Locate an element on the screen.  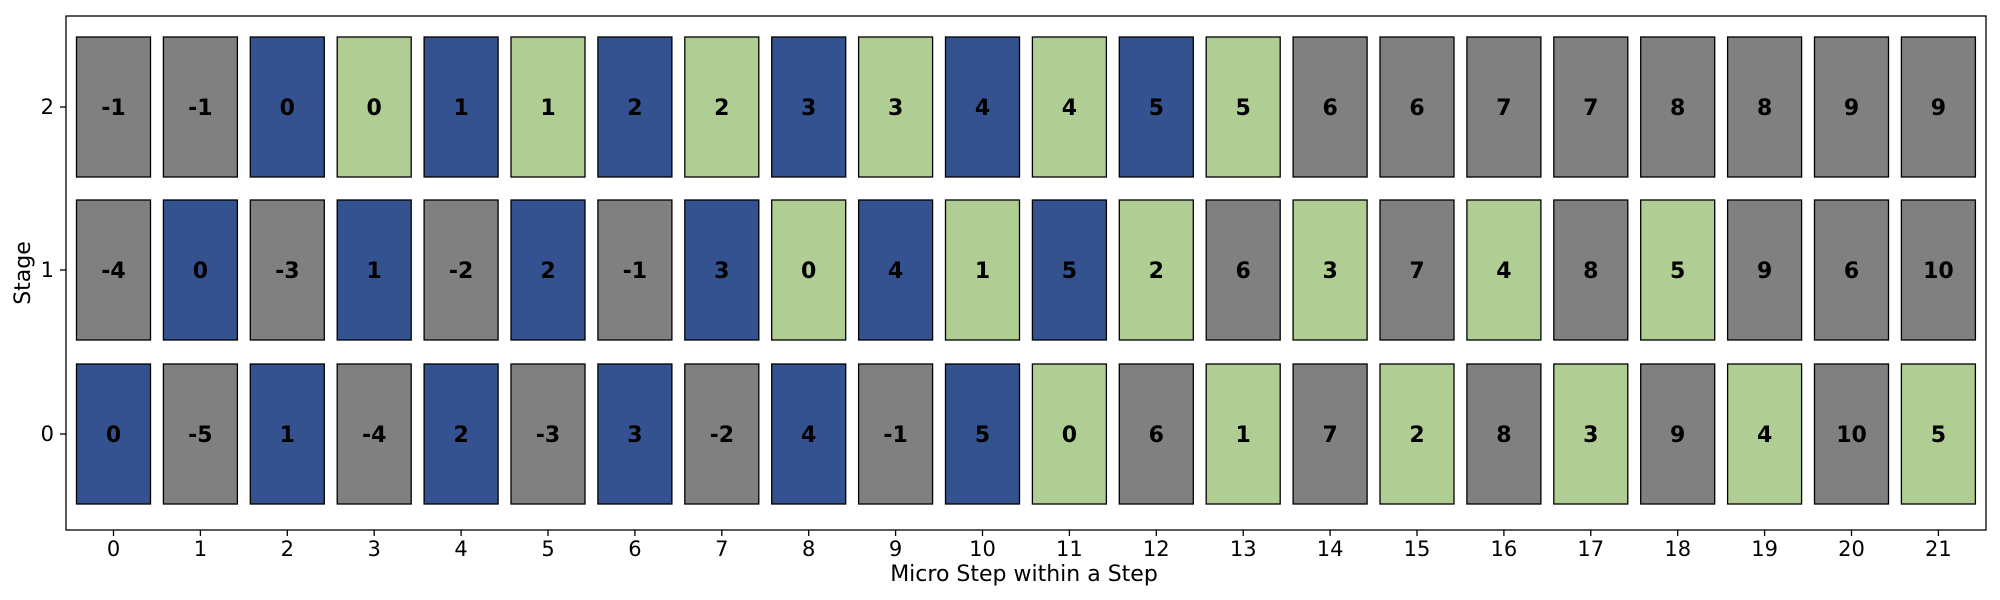
cell-label-stage2-step19: 8 is located at coordinates (1764, 108).